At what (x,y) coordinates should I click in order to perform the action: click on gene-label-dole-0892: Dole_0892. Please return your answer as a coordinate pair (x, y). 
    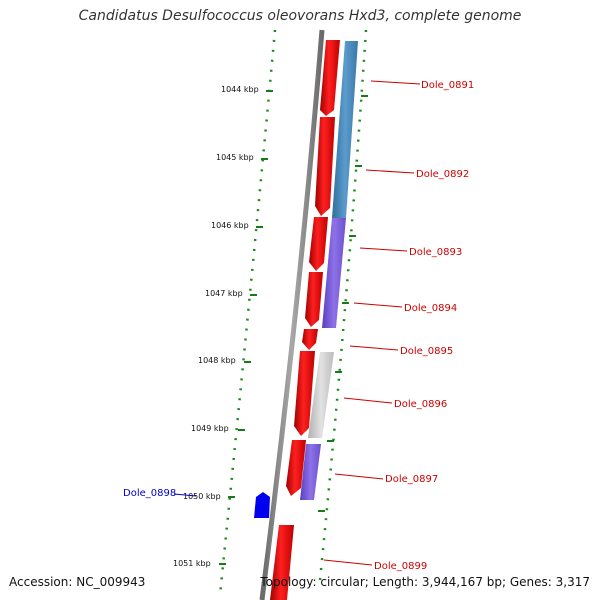
    Looking at the image, I should click on (442, 174).